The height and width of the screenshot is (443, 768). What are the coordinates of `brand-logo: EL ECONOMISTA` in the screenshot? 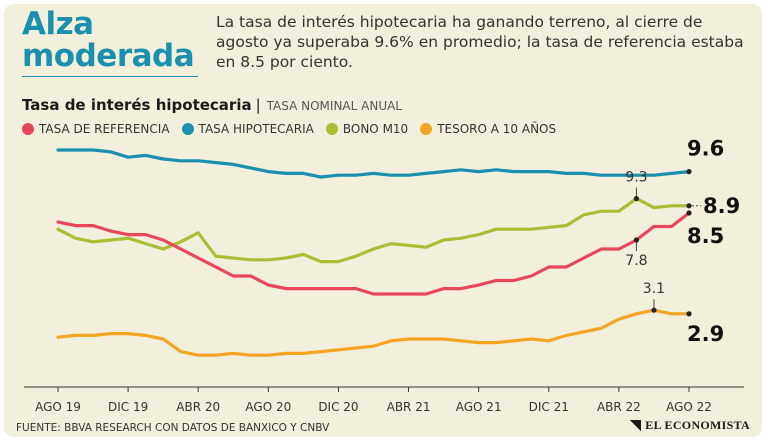 It's located at (689, 425).